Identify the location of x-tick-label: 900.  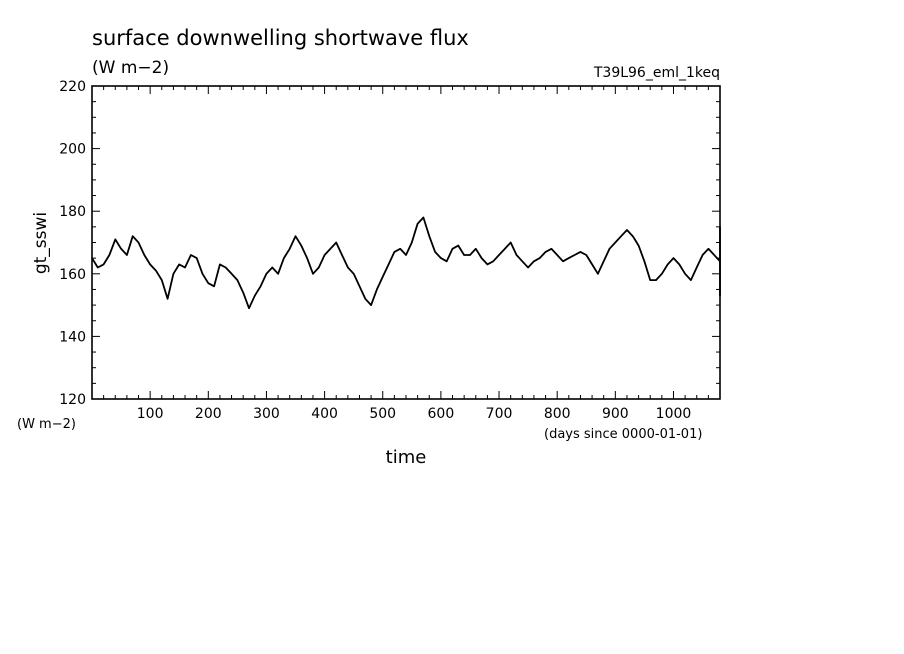
(615, 414).